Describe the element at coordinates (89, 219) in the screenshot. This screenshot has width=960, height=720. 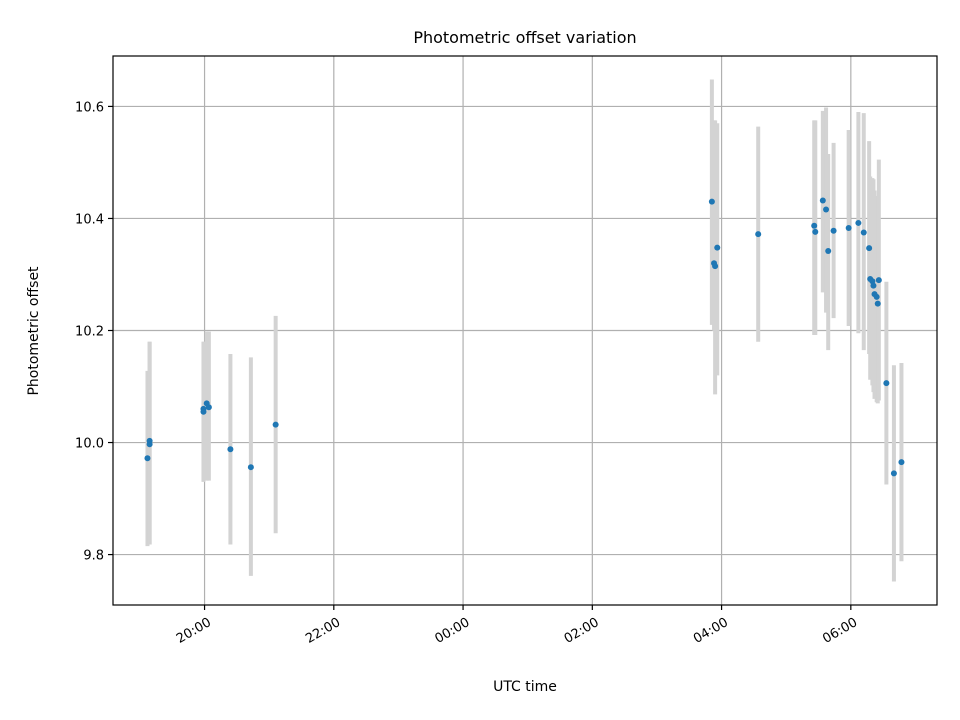
I see `y-tick-label: 10.4` at that location.